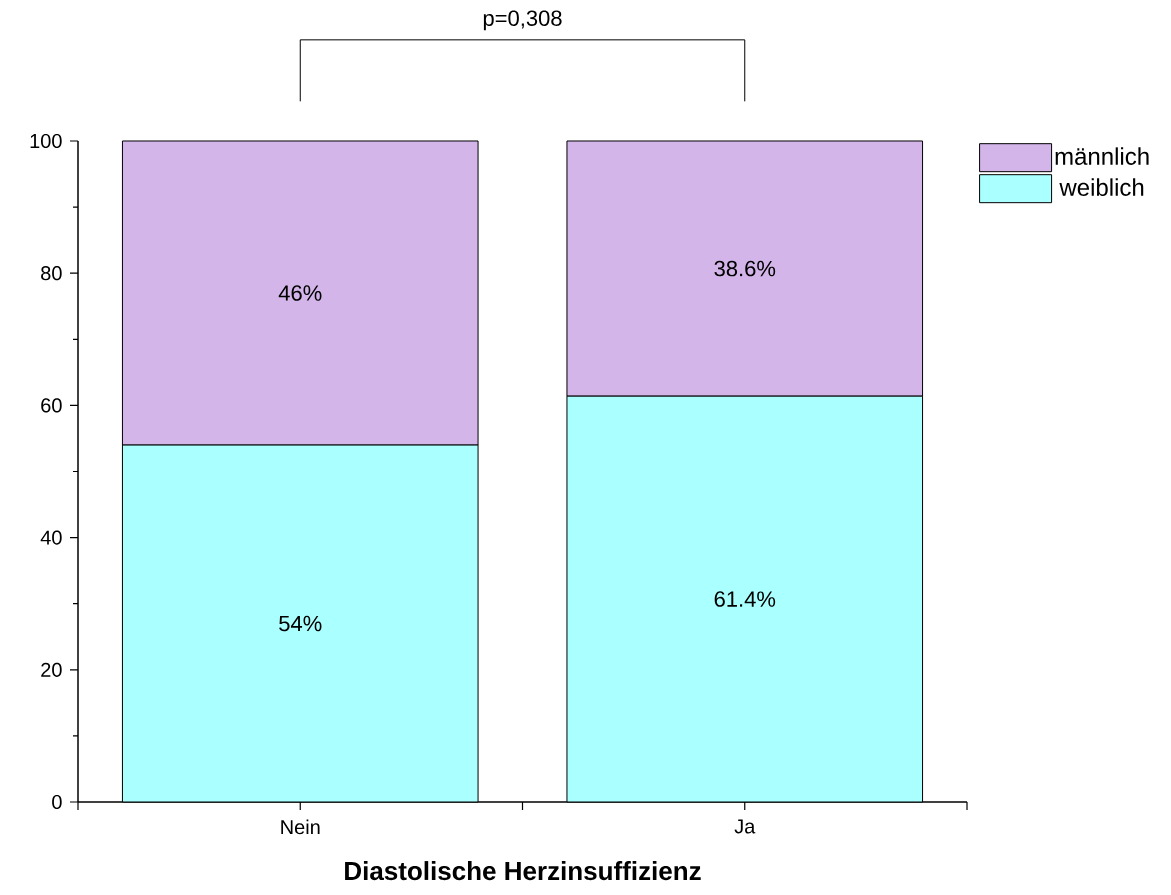 Image resolution: width=1171 pixels, height=895 pixels. What do you see at coordinates (1101, 187) in the screenshot?
I see `legend-label: weiblich` at bounding box center [1101, 187].